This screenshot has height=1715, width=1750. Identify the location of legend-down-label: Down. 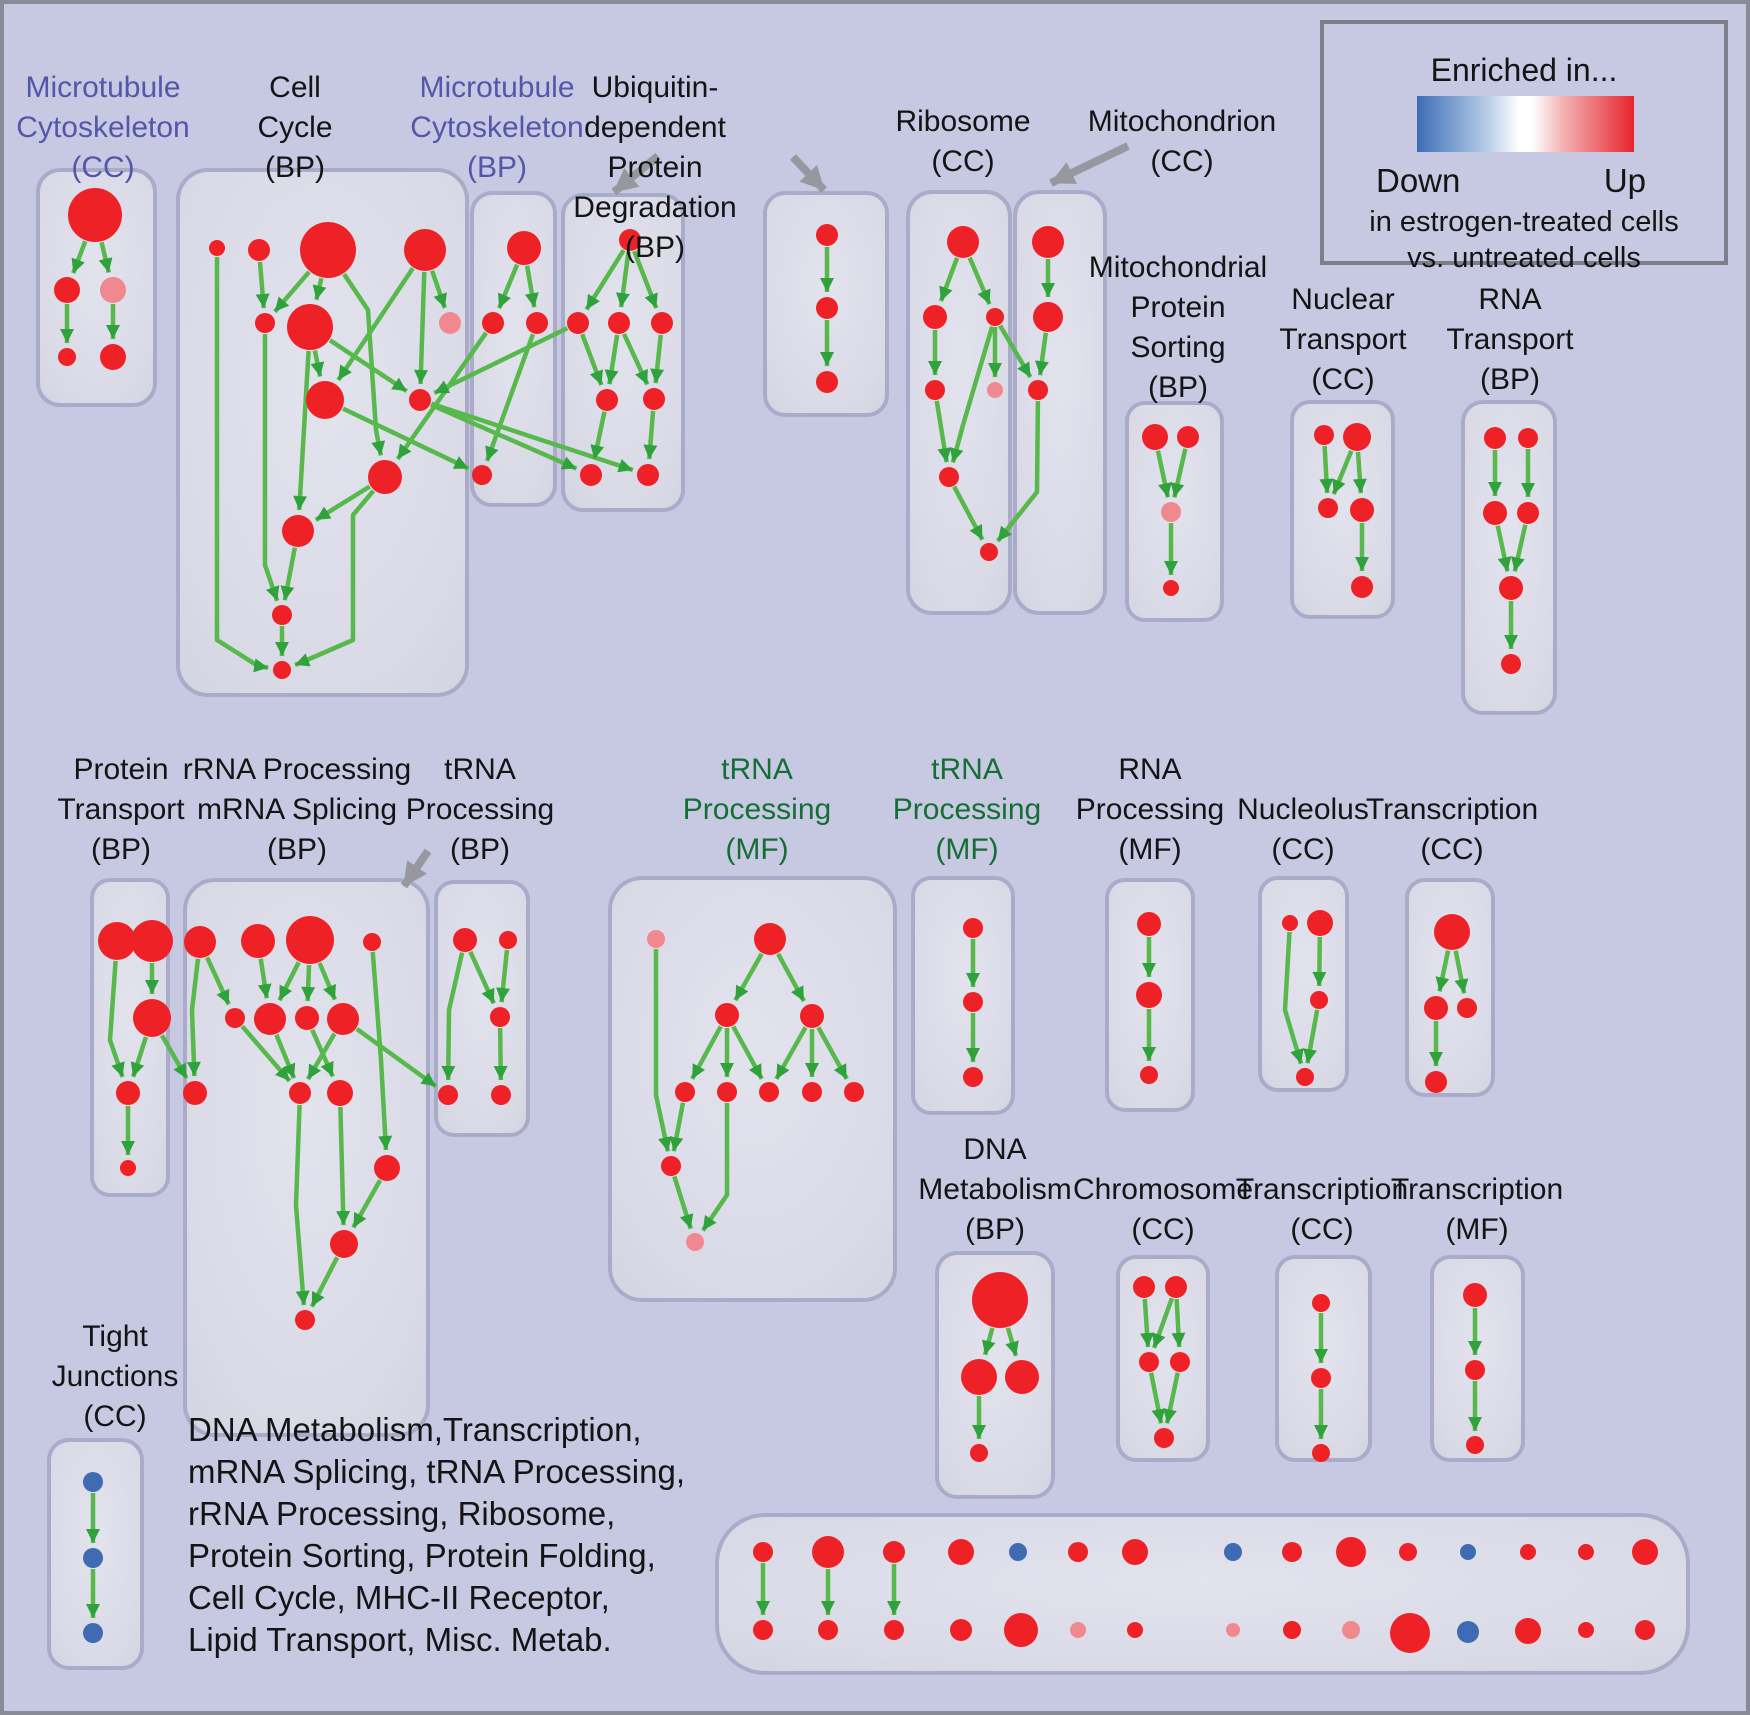
(1418, 180).